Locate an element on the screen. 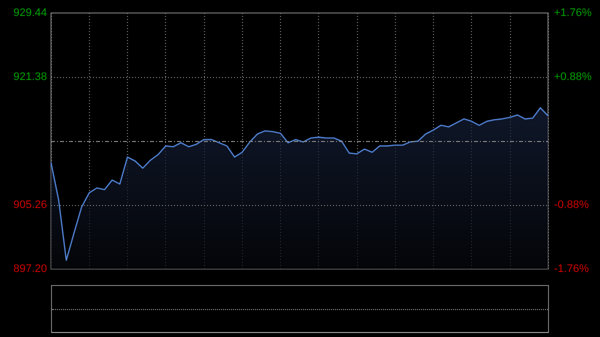  y-tick-label: 897.20 is located at coordinates (30, 269).